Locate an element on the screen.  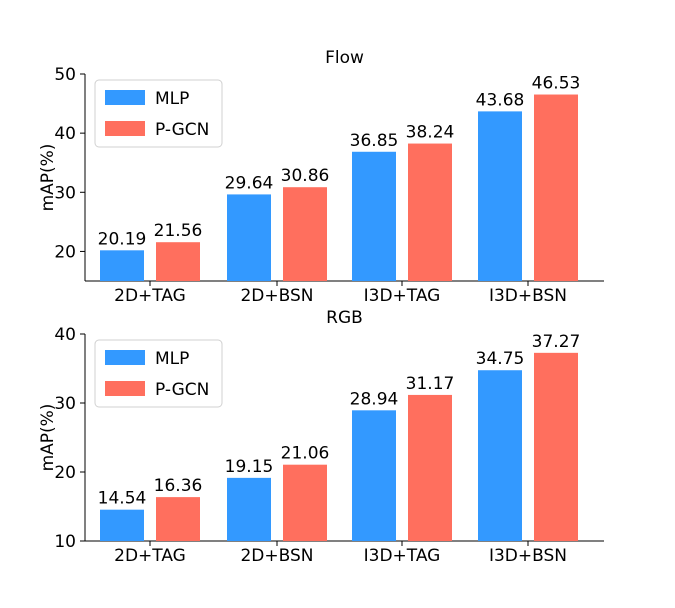
y-tick-label: 50 is located at coordinates (65, 75).